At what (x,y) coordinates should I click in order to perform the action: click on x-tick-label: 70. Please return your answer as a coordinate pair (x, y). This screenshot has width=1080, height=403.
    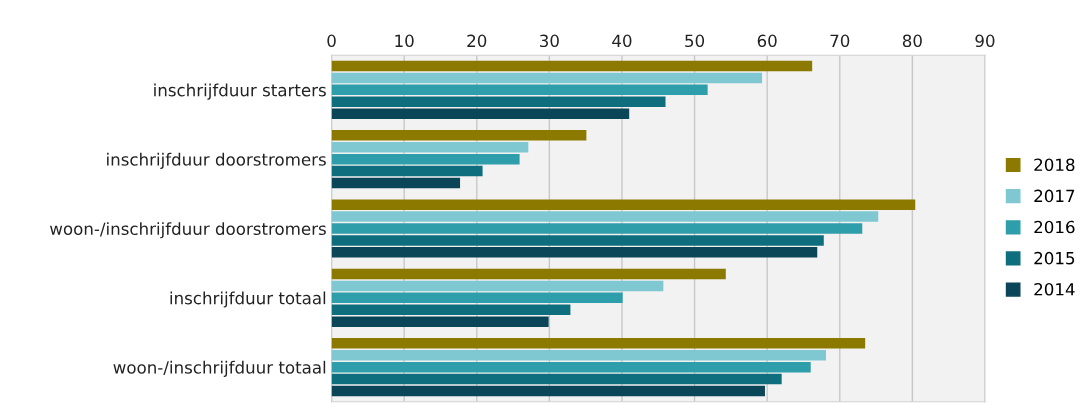
    Looking at the image, I should click on (840, 41).